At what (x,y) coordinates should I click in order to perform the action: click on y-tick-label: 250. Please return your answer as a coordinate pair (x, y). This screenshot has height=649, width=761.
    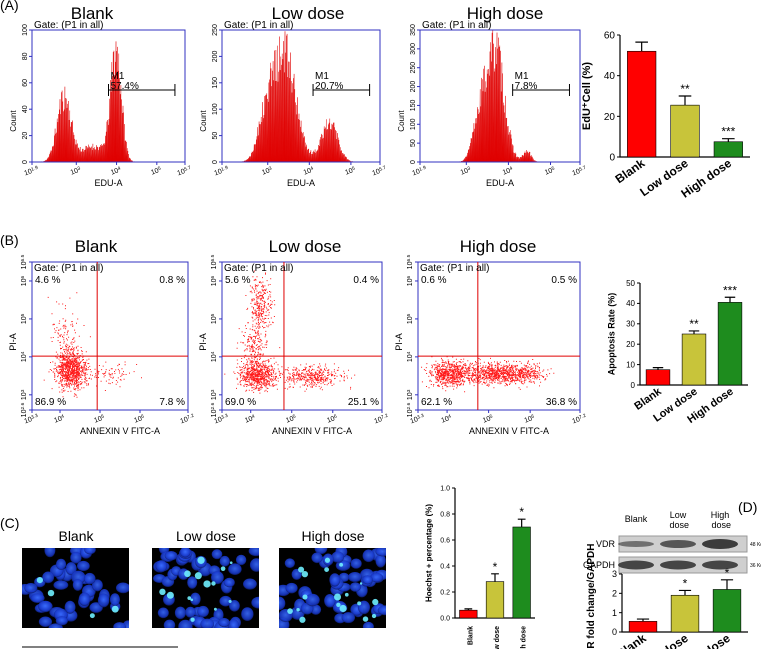
    Looking at the image, I should click on (413, 68).